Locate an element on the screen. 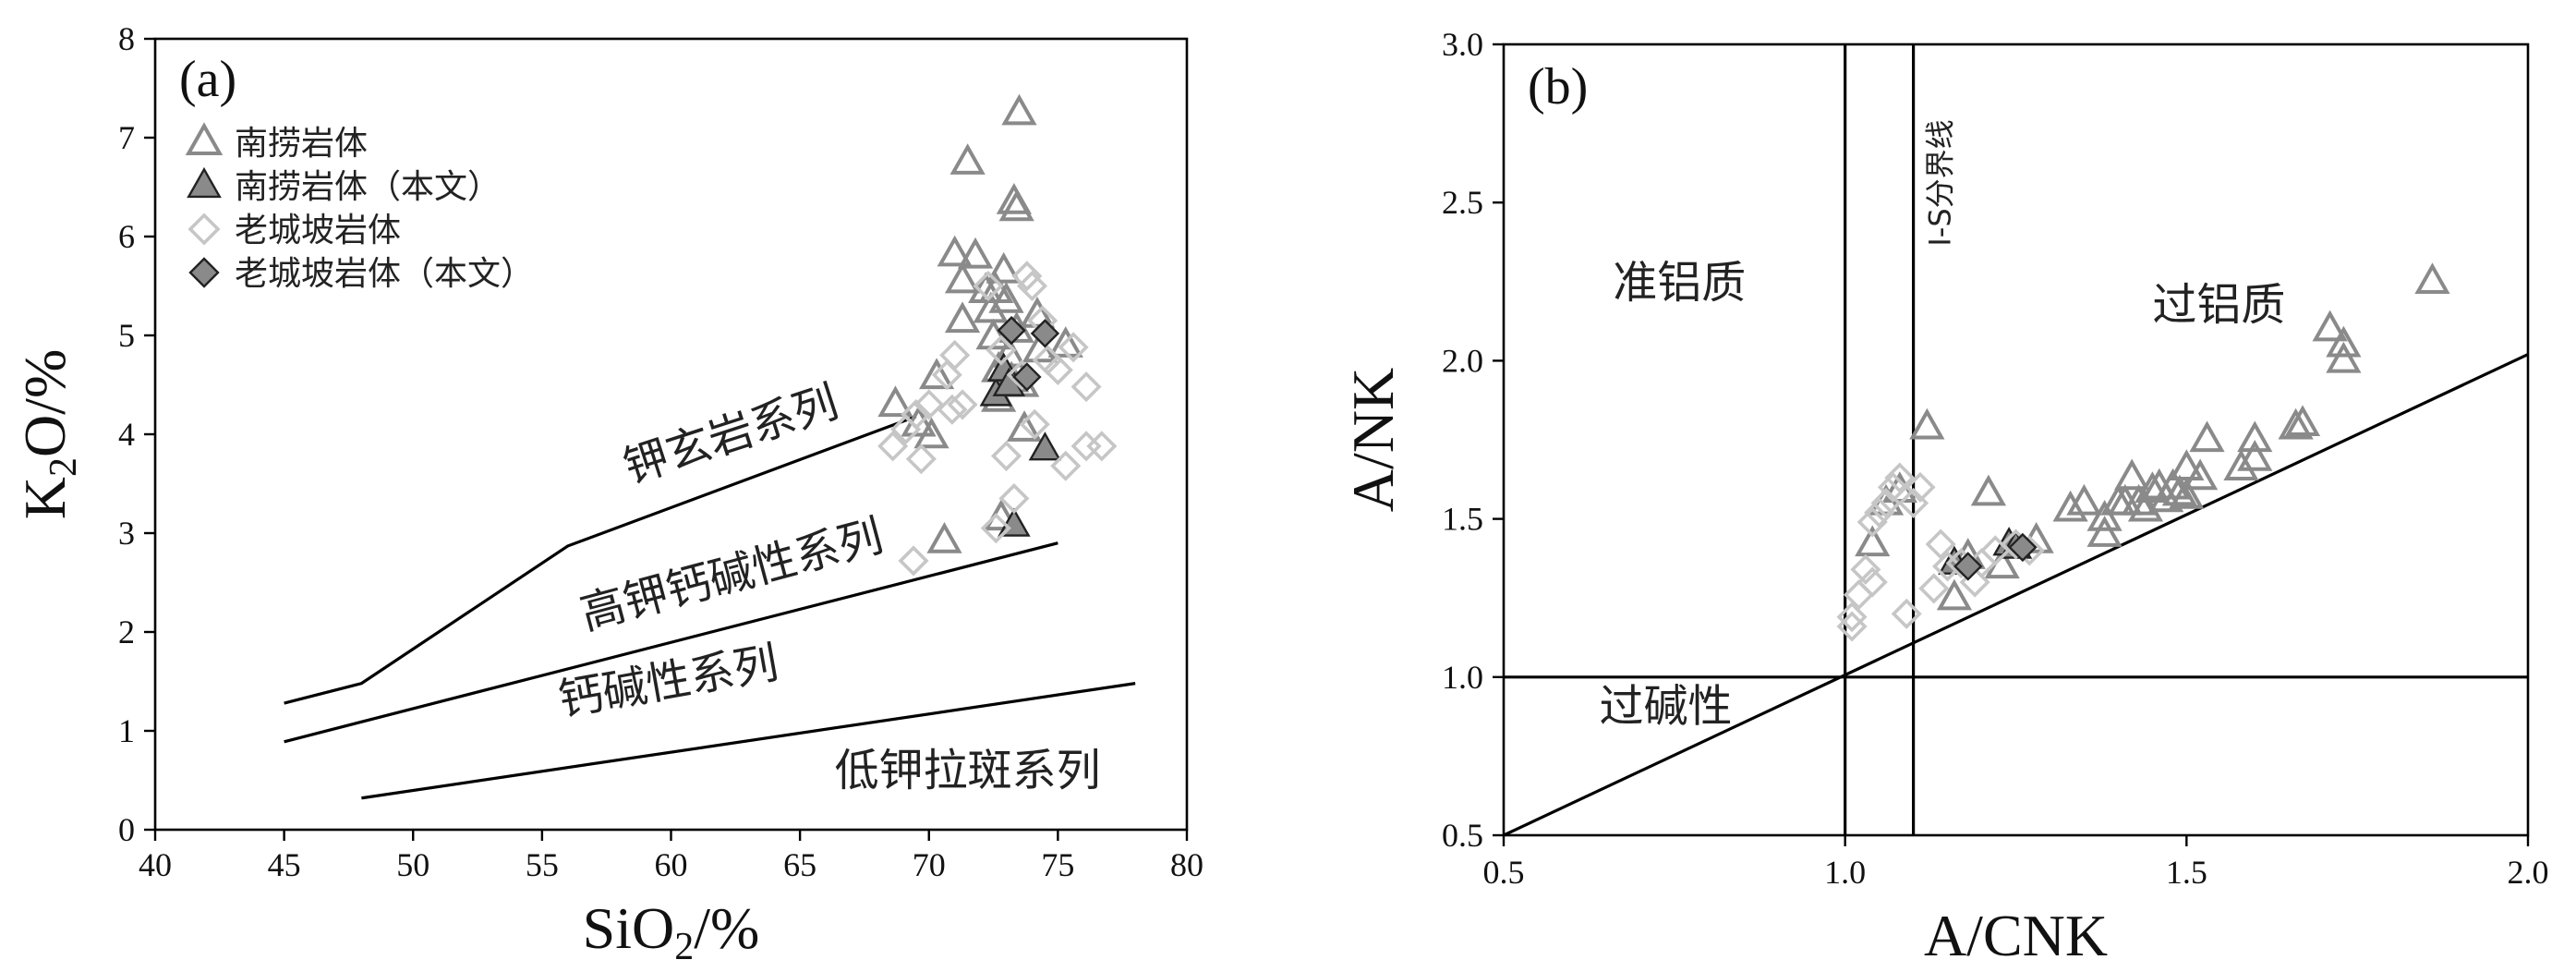 Image resolution: width=2576 pixels, height=972 pixels. y-tick-label: 0.5 is located at coordinates (1462, 835).